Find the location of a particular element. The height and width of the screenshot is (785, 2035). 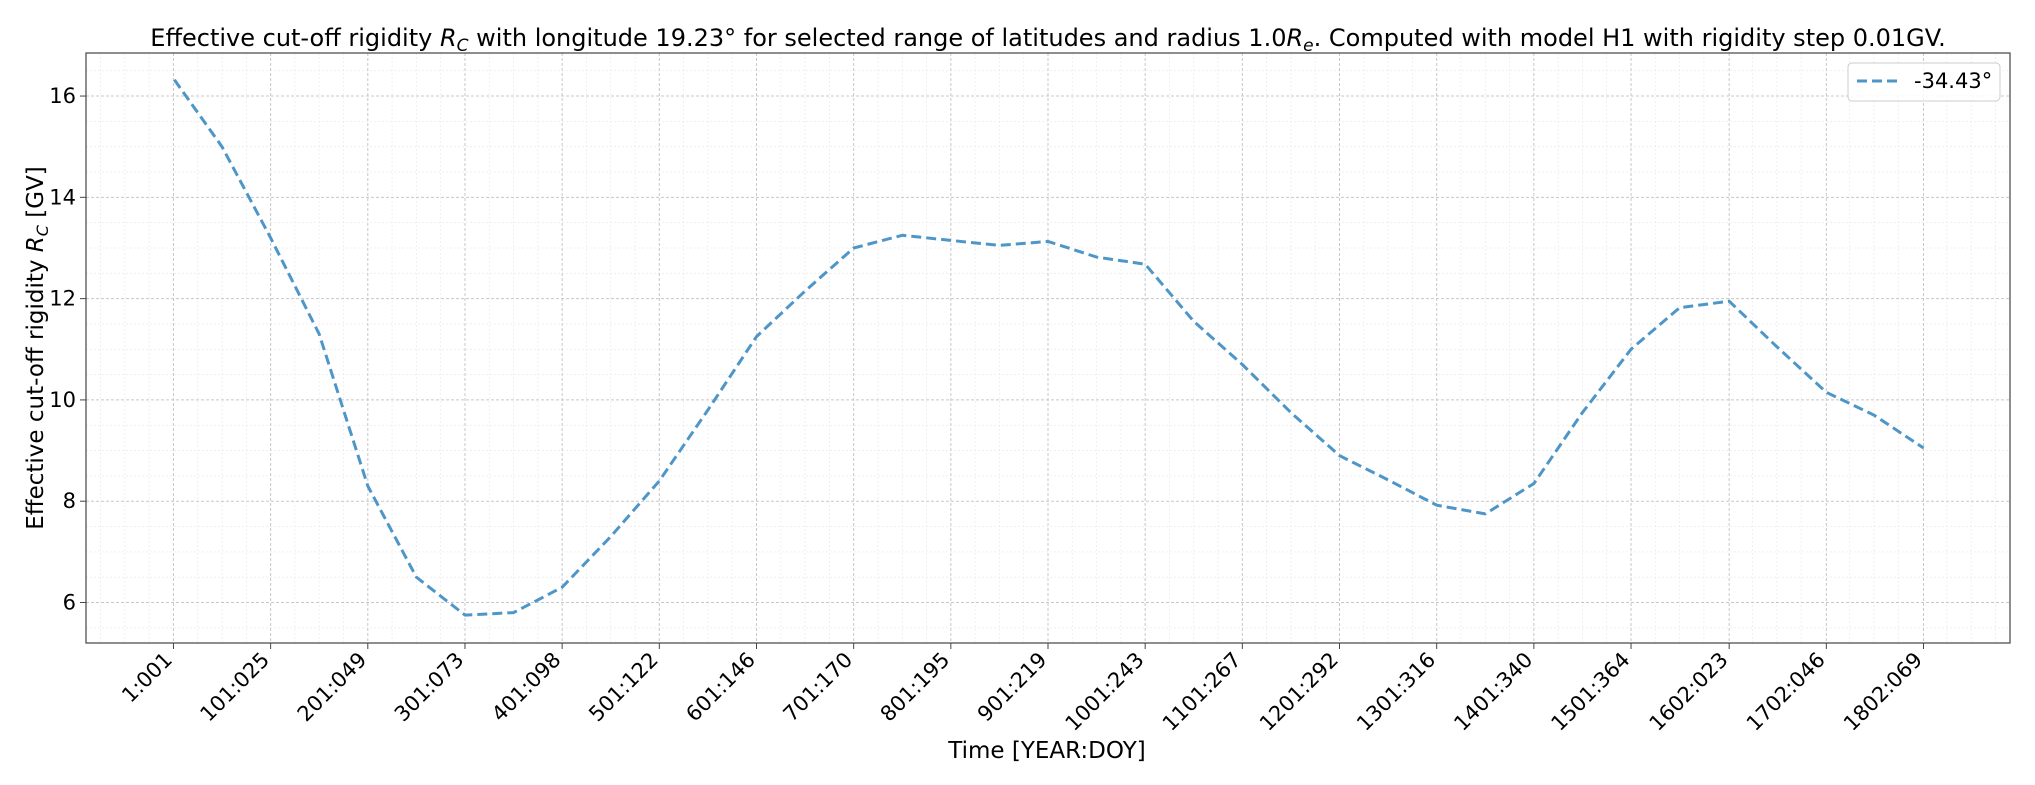

legend: -34.43° is located at coordinates (1924, 82).